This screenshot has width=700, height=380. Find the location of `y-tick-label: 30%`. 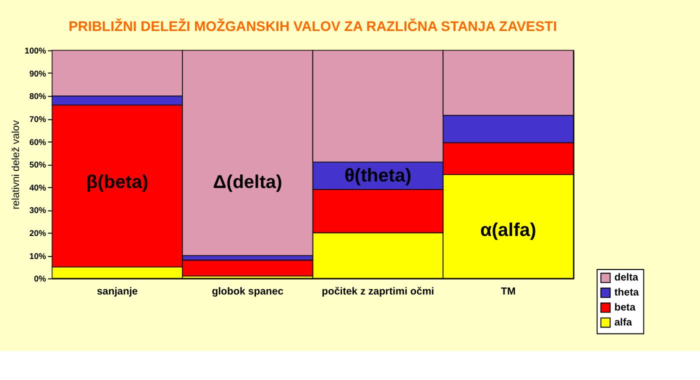

y-tick-label: 30% is located at coordinates (38, 210).